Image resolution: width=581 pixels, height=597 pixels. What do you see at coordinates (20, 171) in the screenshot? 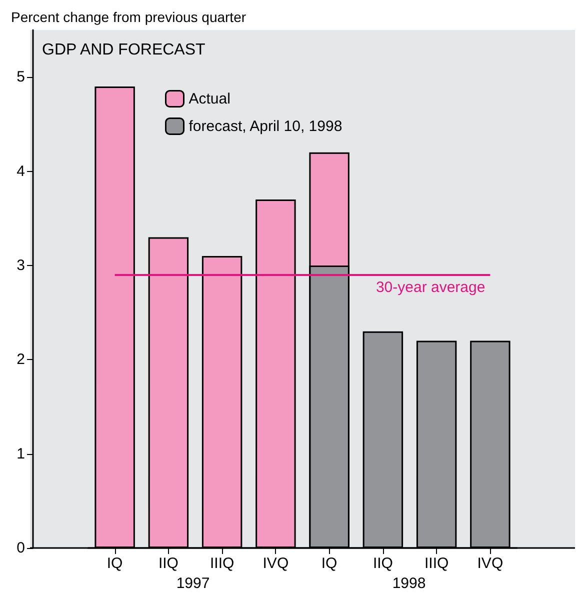
I see `y-tick-label: 4` at bounding box center [20, 171].